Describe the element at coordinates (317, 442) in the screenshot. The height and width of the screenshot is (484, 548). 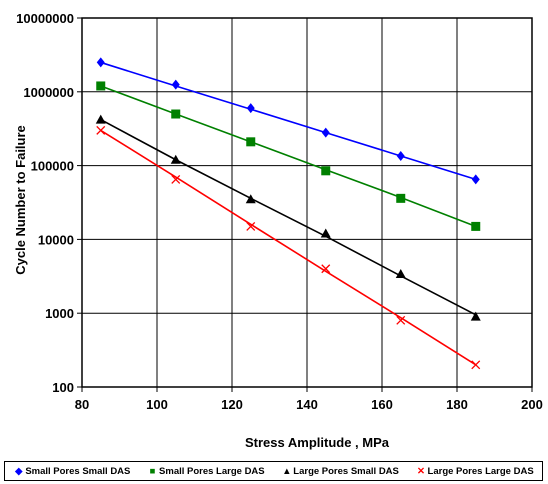
I see `x-axis-title: Stress Amplitude , MPa` at that location.